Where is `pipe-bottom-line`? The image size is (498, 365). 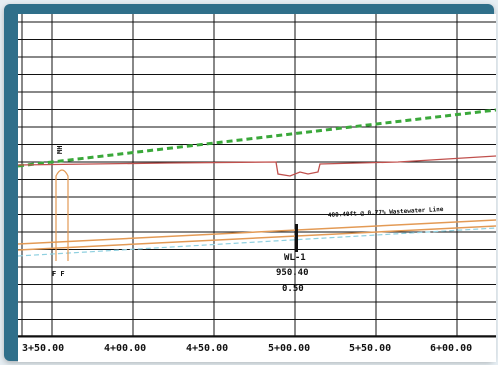
pipe-bottom-line is located at coordinates (257, 238).